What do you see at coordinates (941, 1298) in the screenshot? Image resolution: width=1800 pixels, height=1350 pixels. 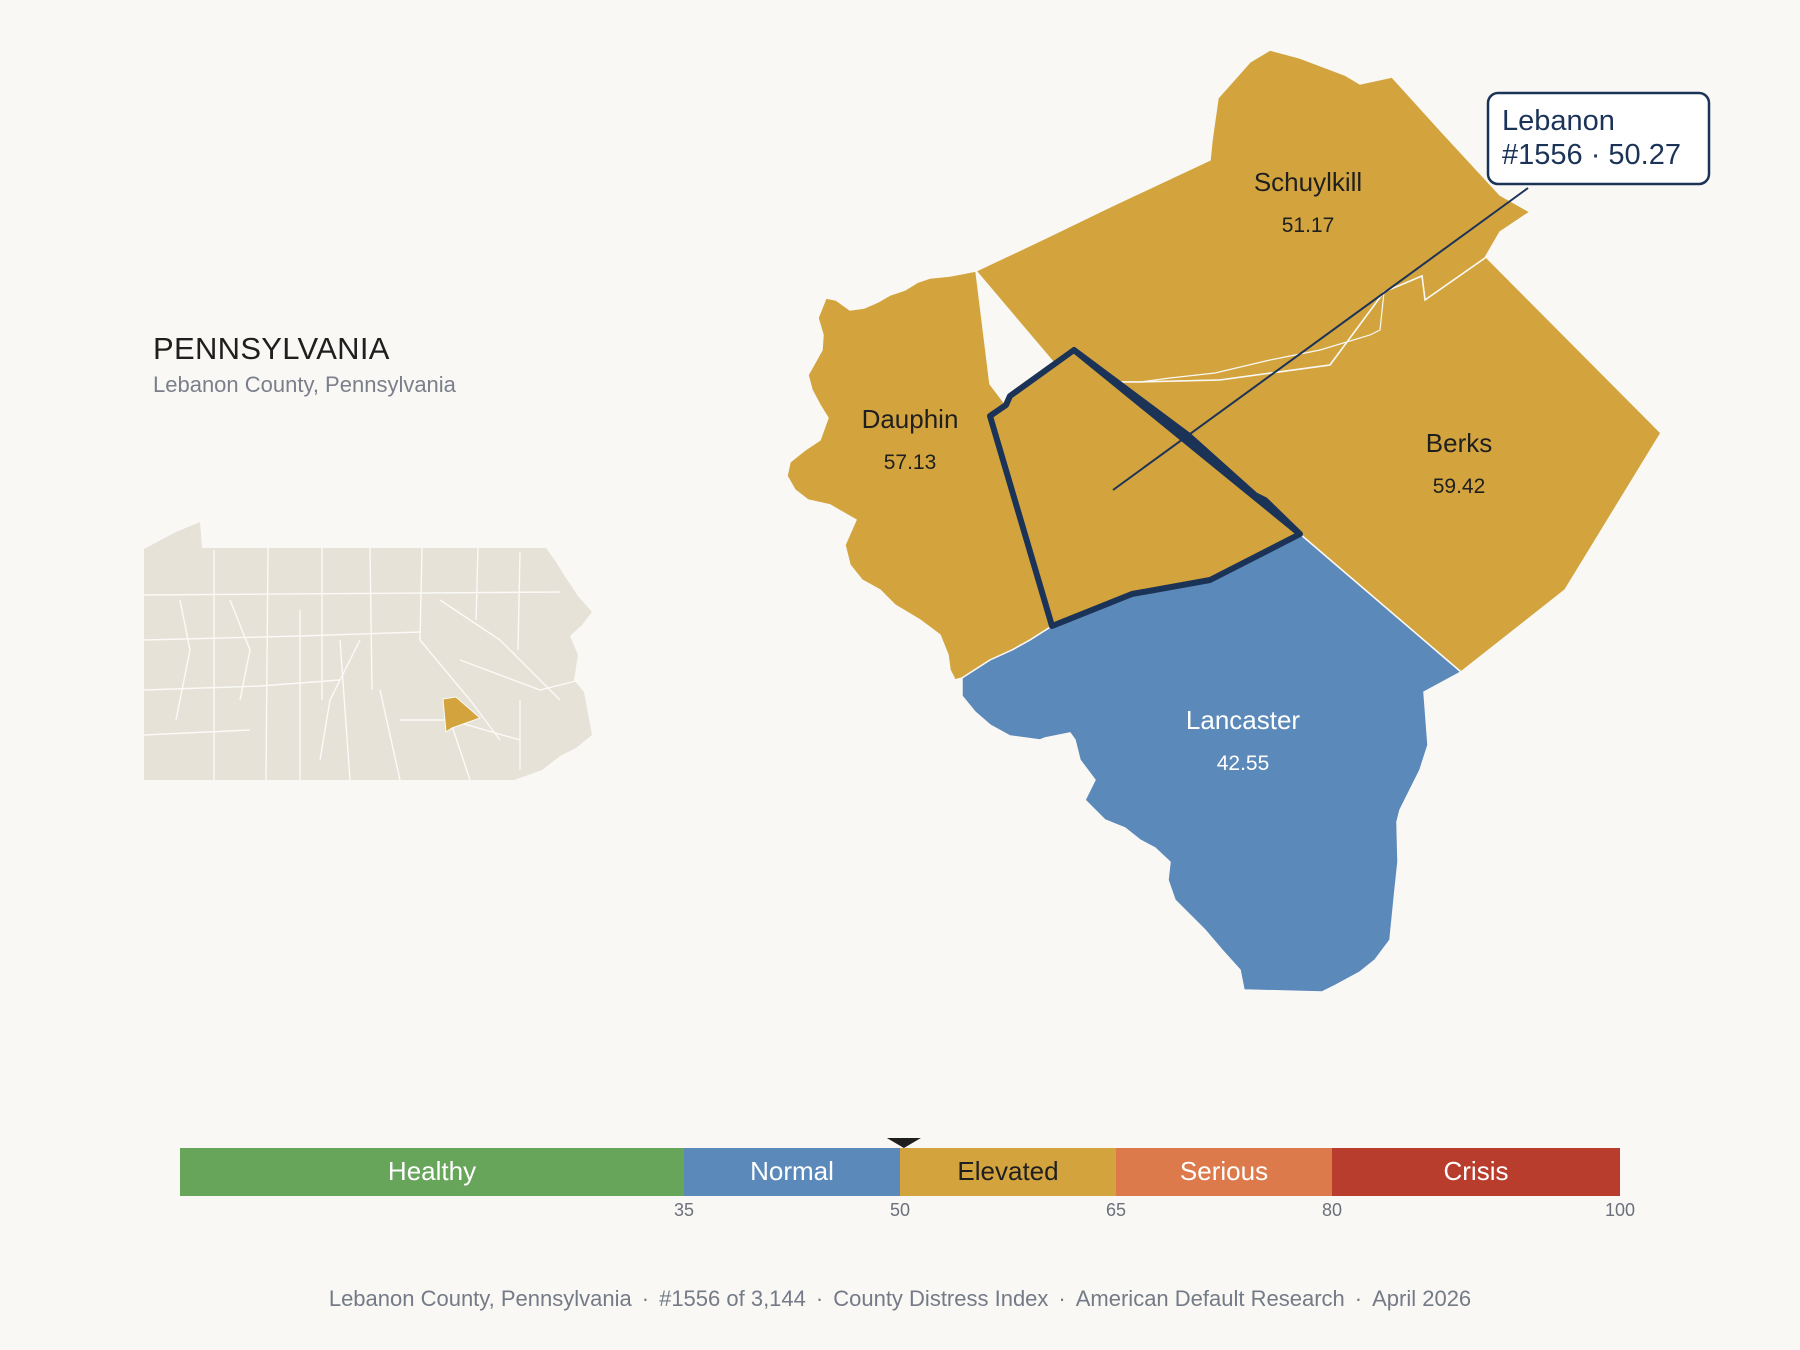 I see `footer-index: County Distress Index` at bounding box center [941, 1298].